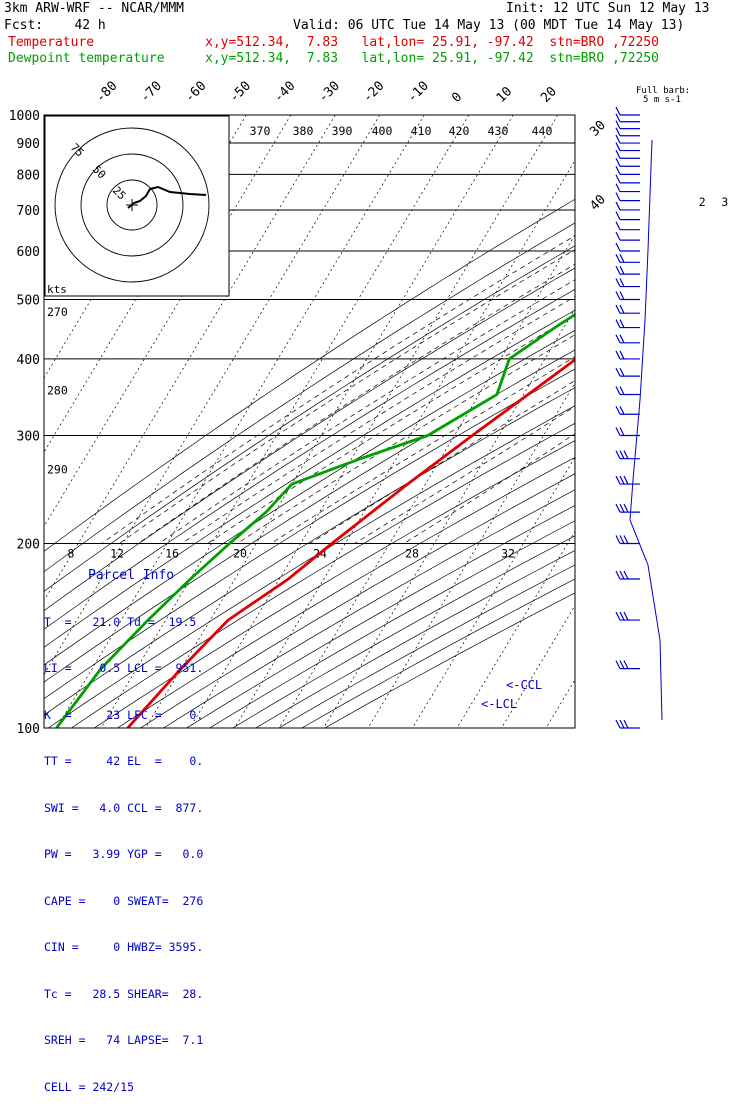 This screenshot has width=740, height=1111. Describe the element at coordinates (28, 211) in the screenshot. I see `pressure-tick-label: 700` at that location.